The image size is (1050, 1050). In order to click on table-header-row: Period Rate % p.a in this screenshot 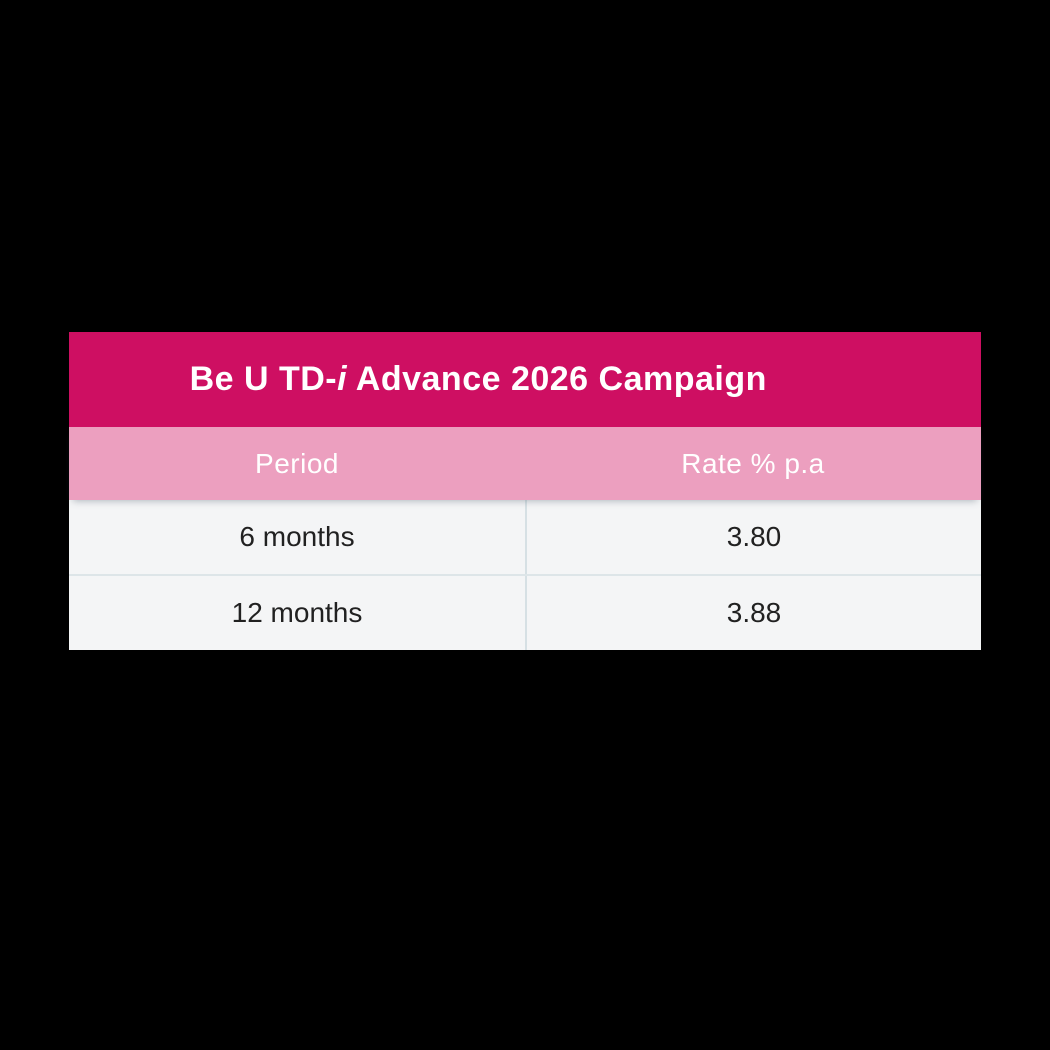, I will do `click(525, 463)`.